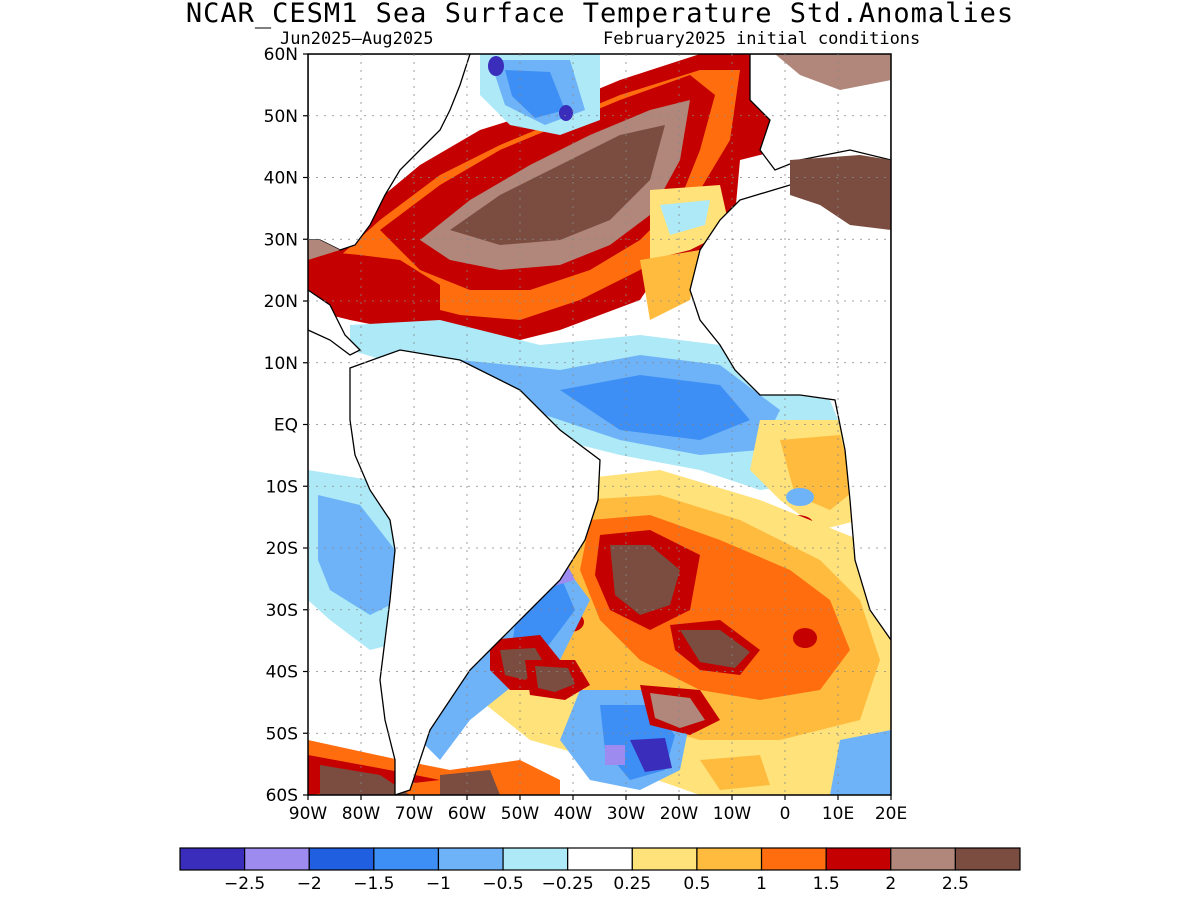 The image size is (1200, 900). Describe the element at coordinates (696, 884) in the screenshot. I see `colorbar-tick-label: 0.5` at that location.